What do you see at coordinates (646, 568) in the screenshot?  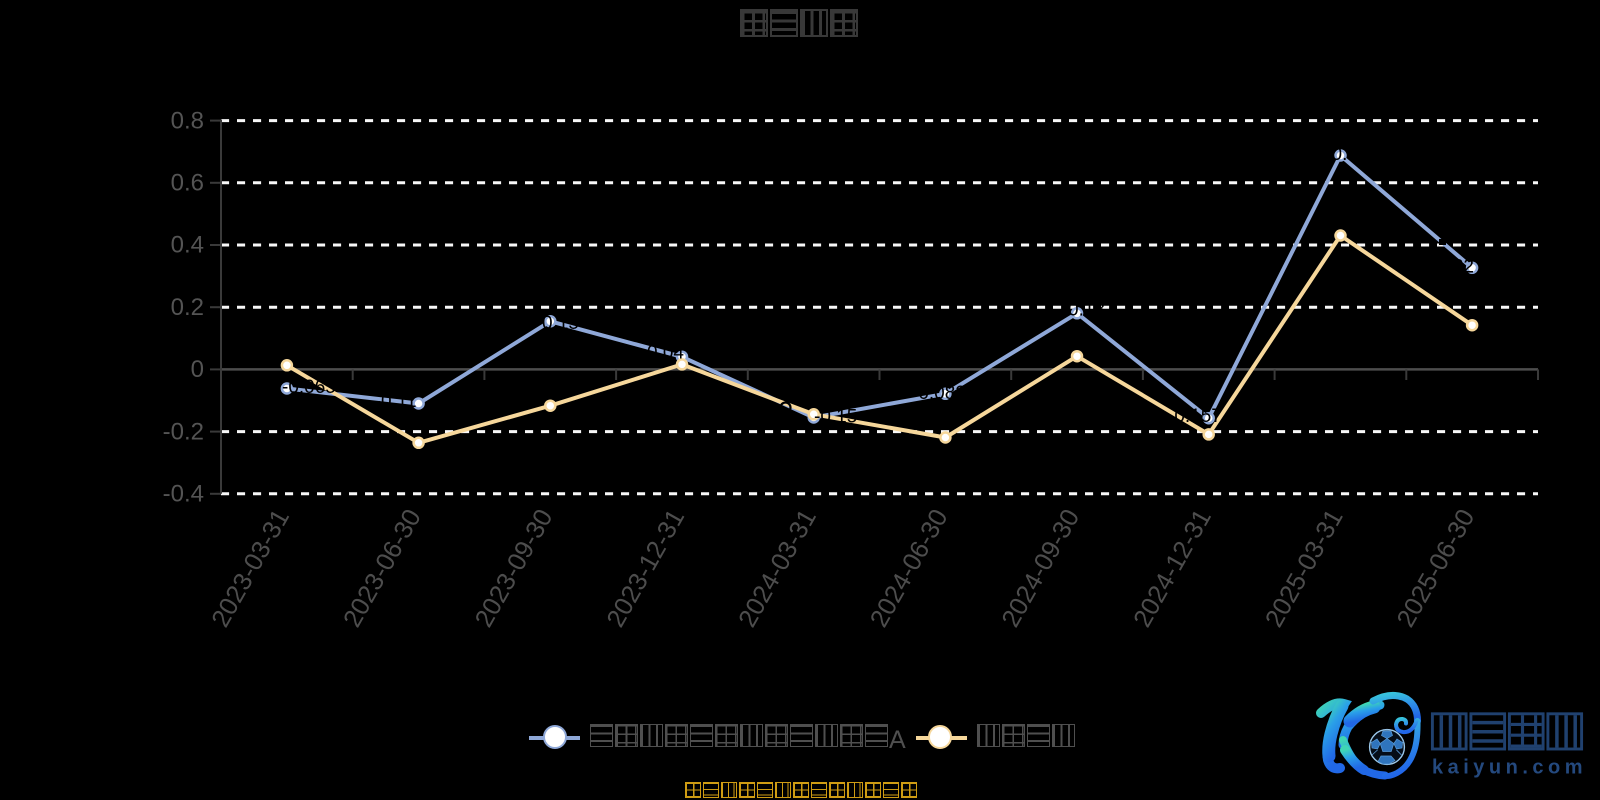 I see `svg-text: 2023-12-31` at bounding box center [646, 568].